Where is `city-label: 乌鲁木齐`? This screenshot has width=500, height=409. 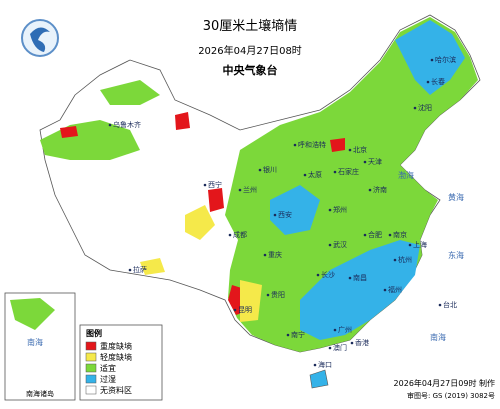
city-label: 乌鲁木齐 is located at coordinates (127, 124).